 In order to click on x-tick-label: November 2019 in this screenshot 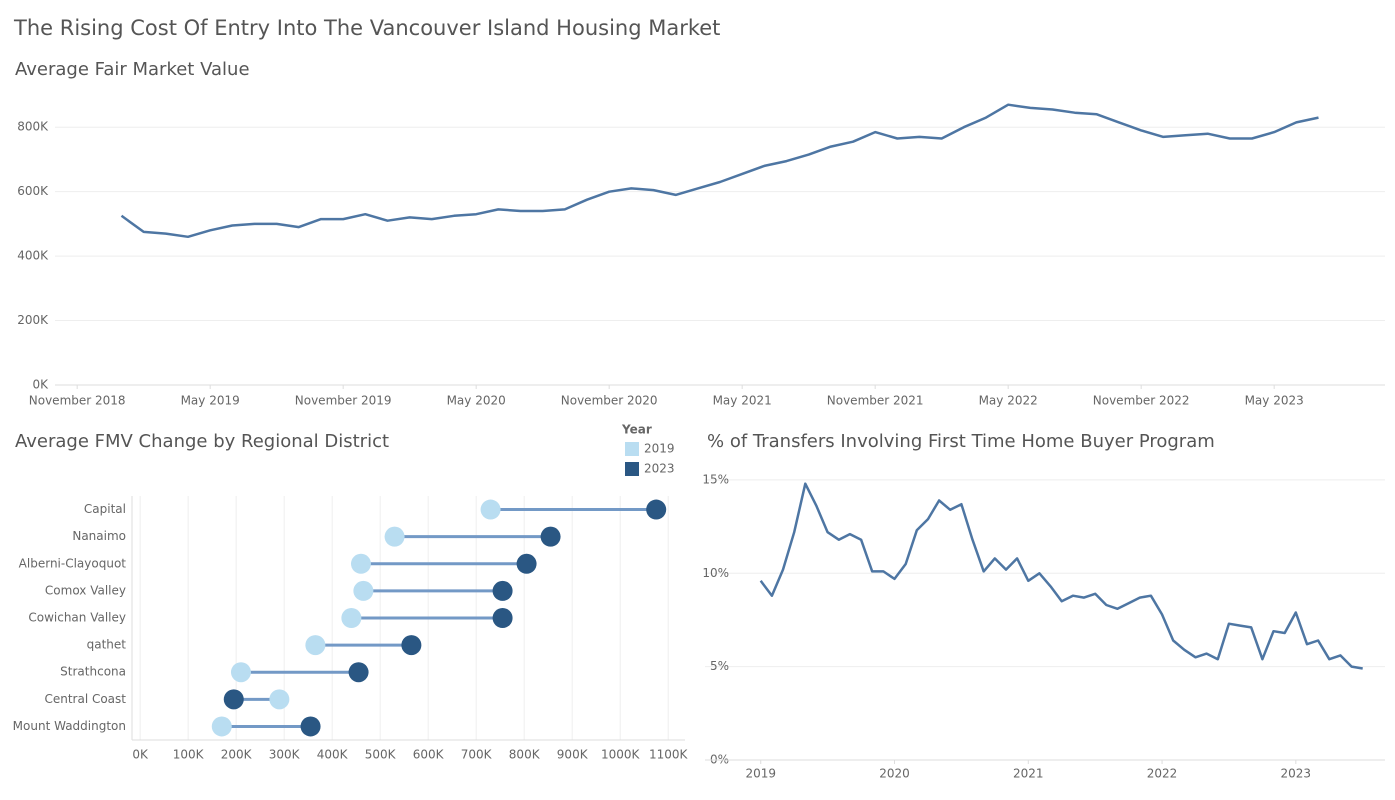, I will do `click(343, 401)`.